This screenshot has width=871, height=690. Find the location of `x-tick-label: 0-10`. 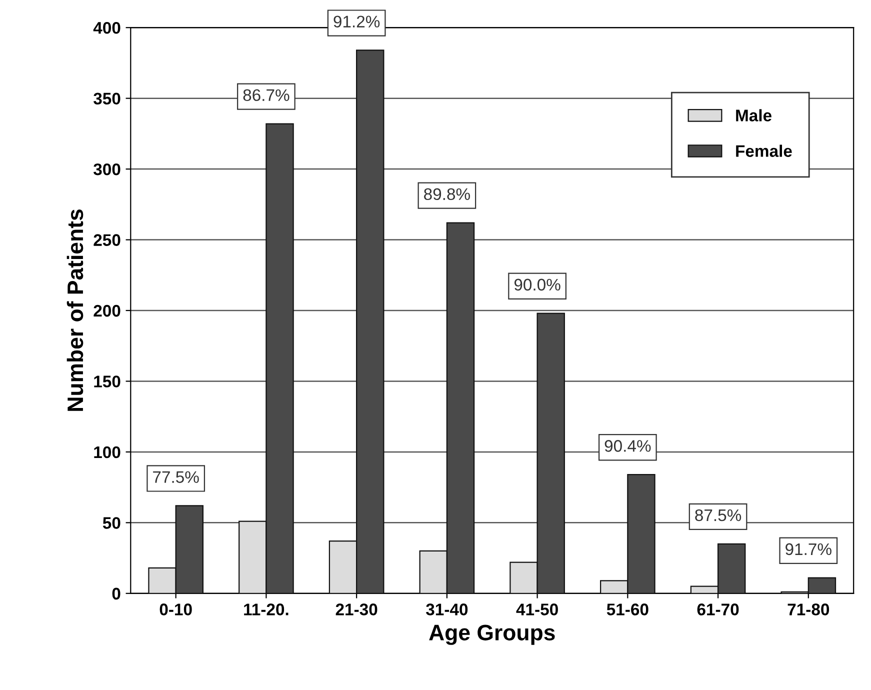

x-tick-label: 0-10 is located at coordinates (176, 610).